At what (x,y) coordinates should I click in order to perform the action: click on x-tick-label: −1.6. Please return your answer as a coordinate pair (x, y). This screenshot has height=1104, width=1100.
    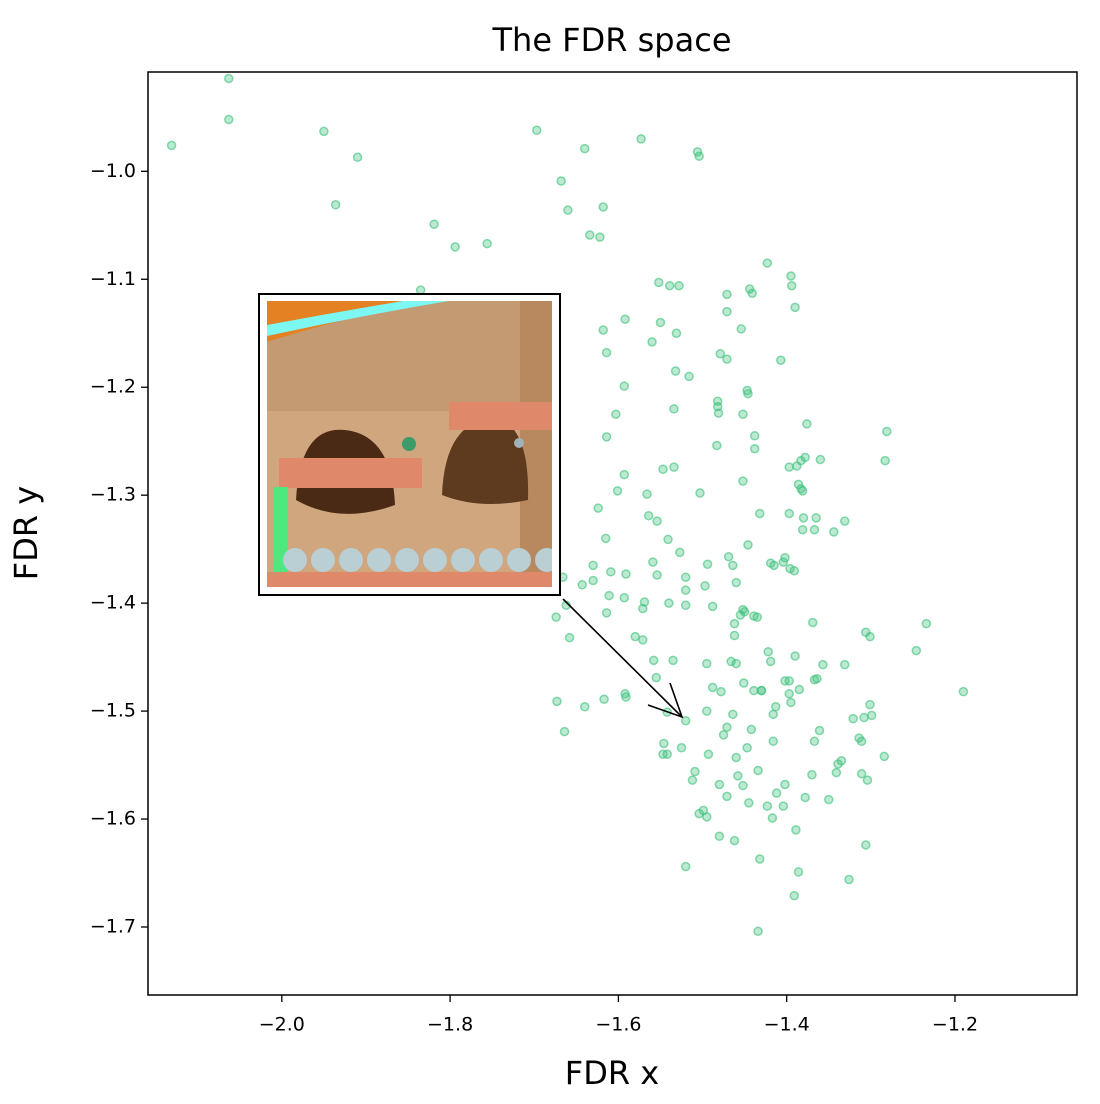
    Looking at the image, I should click on (618, 1025).